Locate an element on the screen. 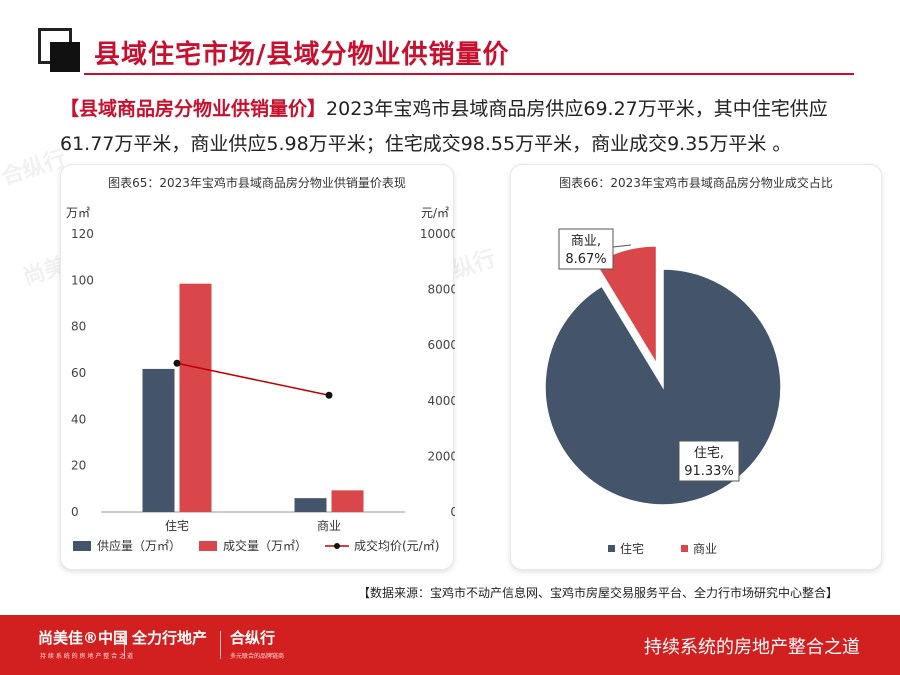 This screenshot has width=900, height=675. brand-hezongxing-tagline: 多元联合的品牌链商 is located at coordinates (257, 656).